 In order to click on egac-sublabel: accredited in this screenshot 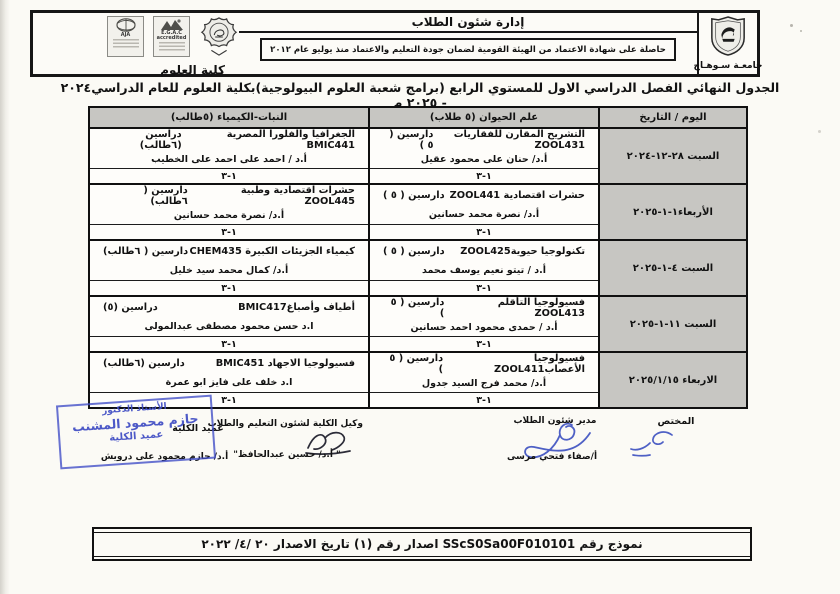, I will do `click(171, 38)`.